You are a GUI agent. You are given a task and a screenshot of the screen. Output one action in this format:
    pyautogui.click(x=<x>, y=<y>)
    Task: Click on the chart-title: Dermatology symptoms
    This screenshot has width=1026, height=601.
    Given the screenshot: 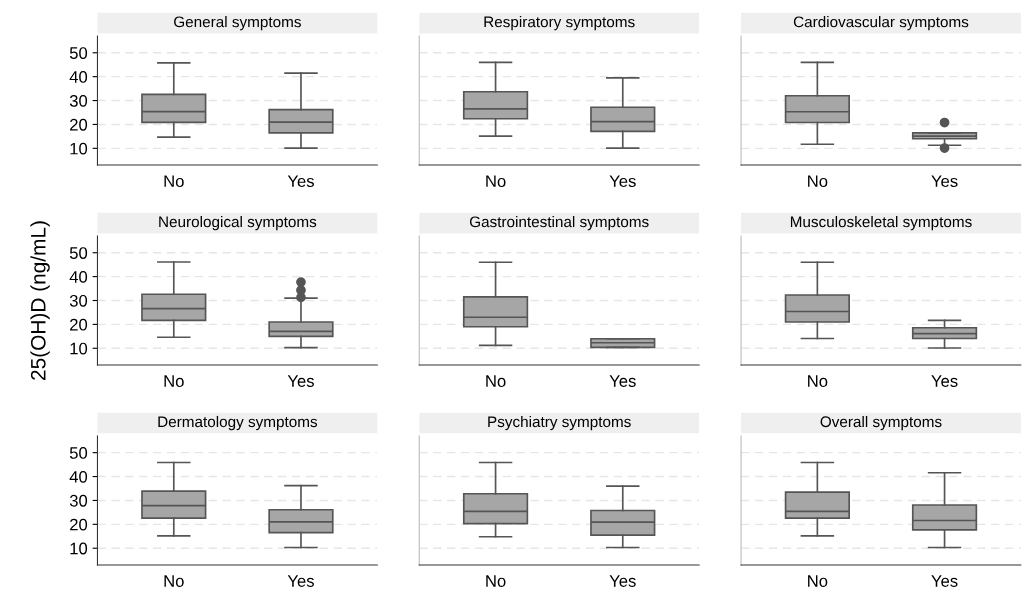 What is the action you would take?
    pyautogui.click(x=238, y=423)
    